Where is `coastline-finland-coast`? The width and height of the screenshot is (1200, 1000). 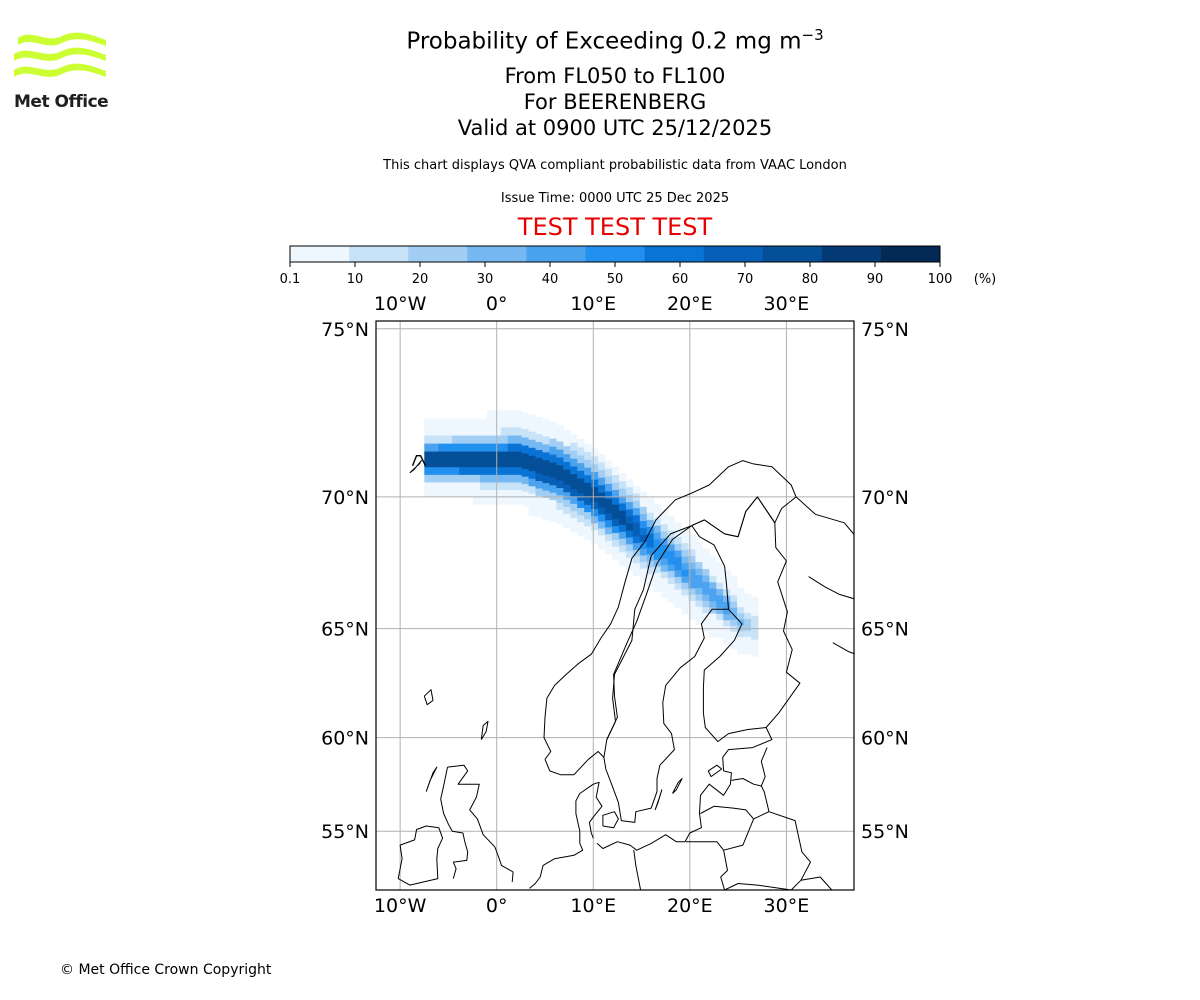 coastline-finland-coast is located at coordinates (734, 675).